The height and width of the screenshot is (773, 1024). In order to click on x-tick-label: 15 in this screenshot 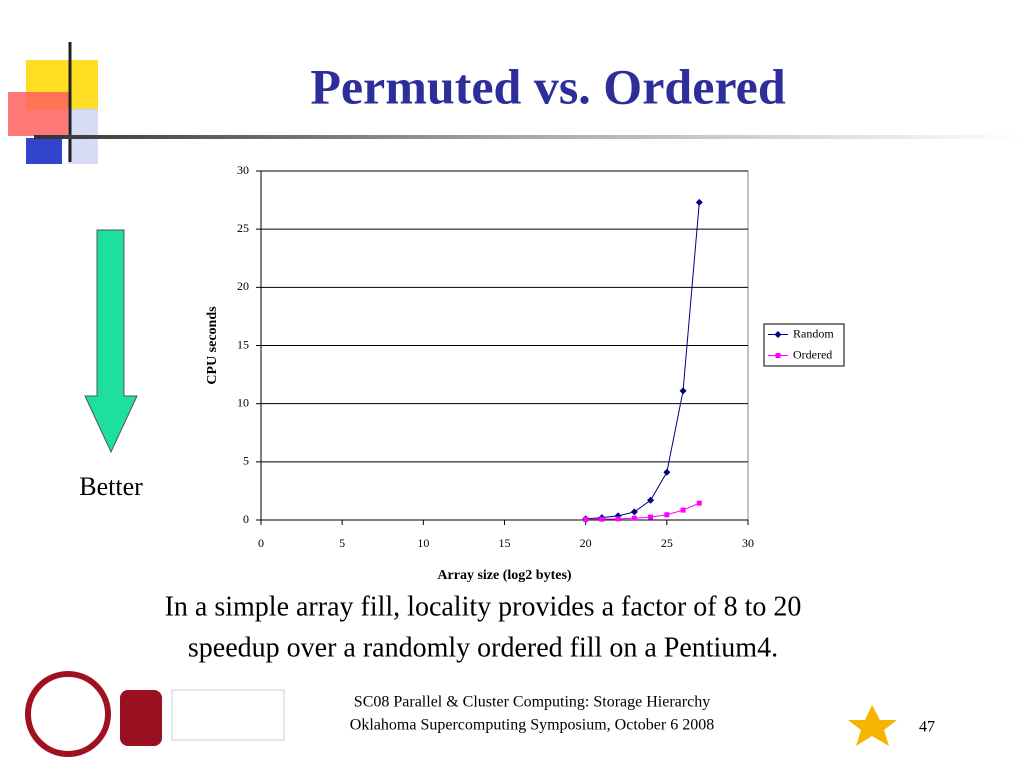, I will do `click(505, 543)`.